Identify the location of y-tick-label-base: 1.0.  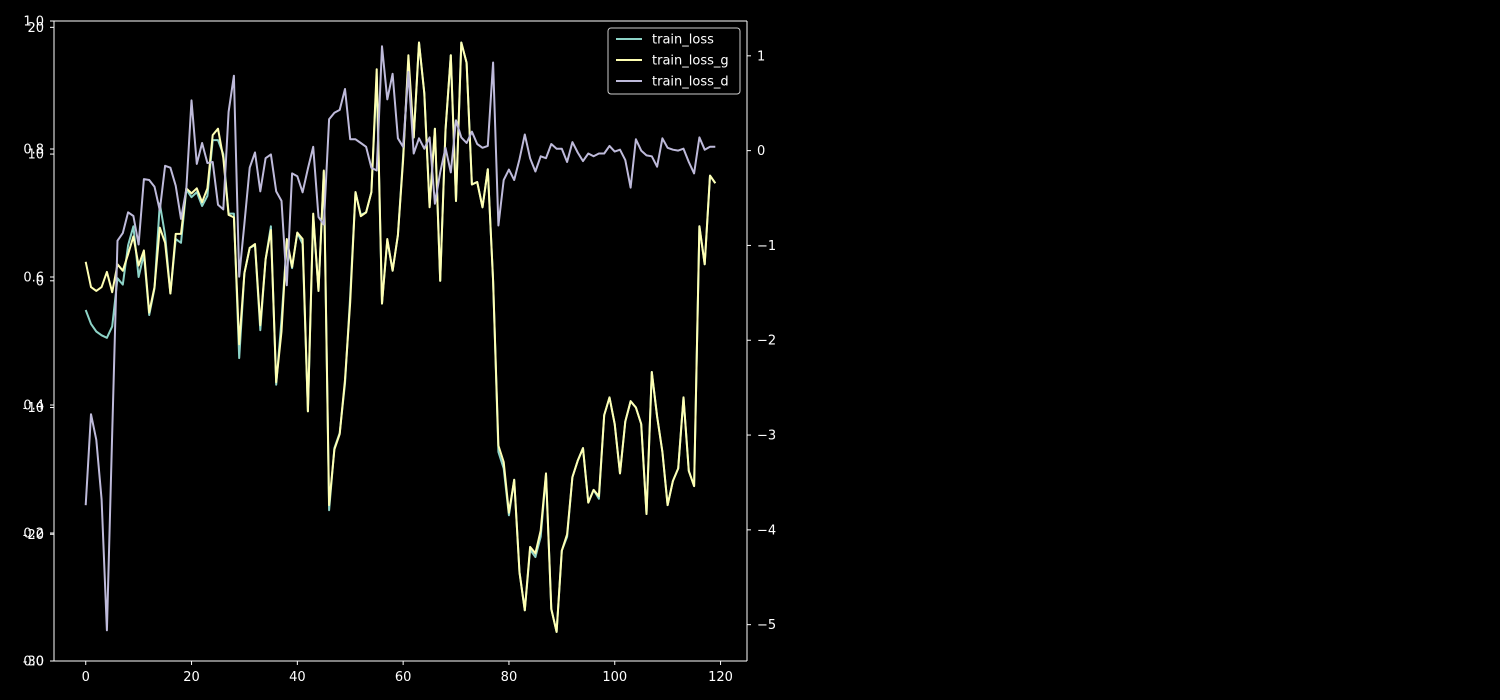
(33, 22).